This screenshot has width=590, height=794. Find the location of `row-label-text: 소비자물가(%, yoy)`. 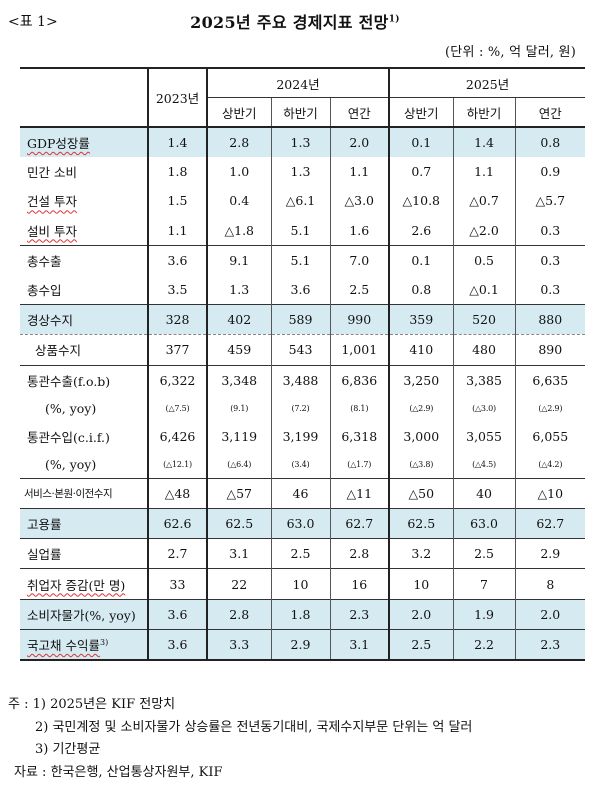

row-label-text: 소비자물가(%, yoy) is located at coordinates (81, 615).